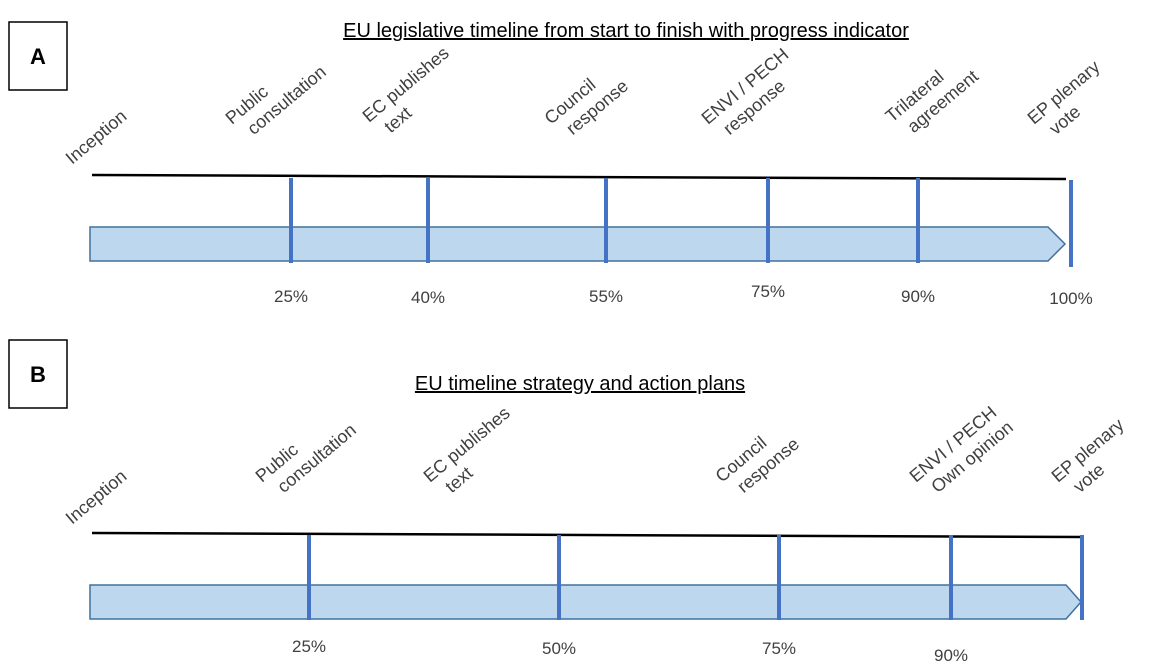  I want to click on panel-b-stage-2-percent: 50%, so click(559, 648).